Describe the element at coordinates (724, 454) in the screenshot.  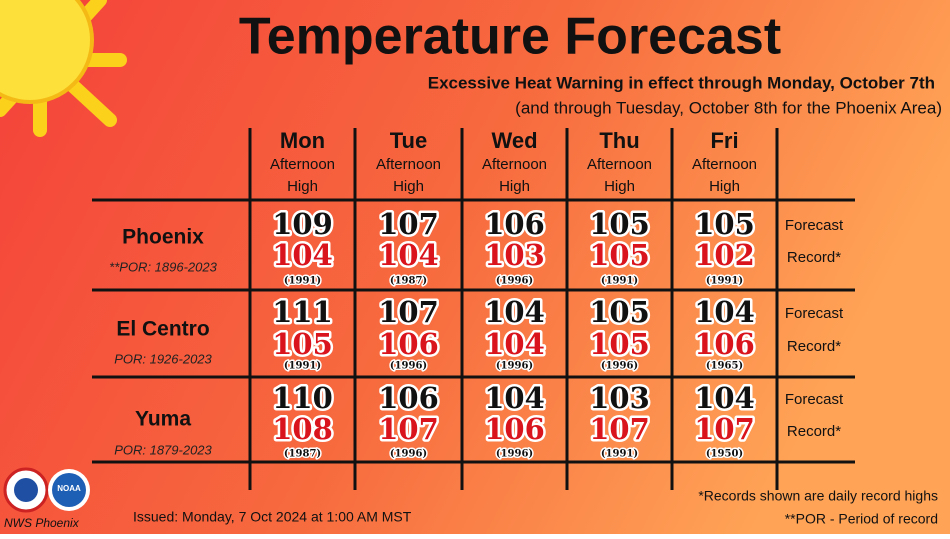
I see `record-year: (1950)` at that location.